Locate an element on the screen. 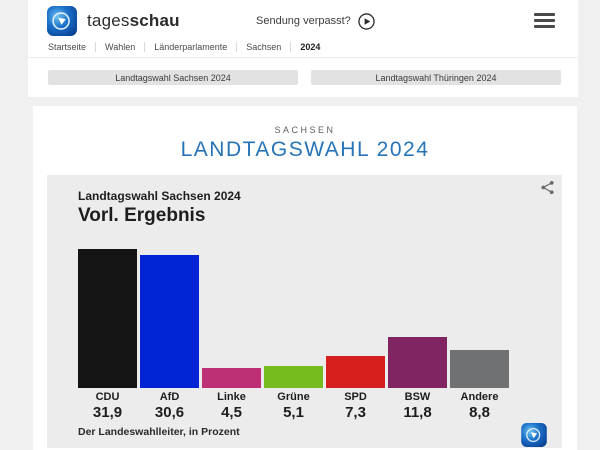 The image size is (600, 450). page-kicker: SACHSEN is located at coordinates (305, 130).